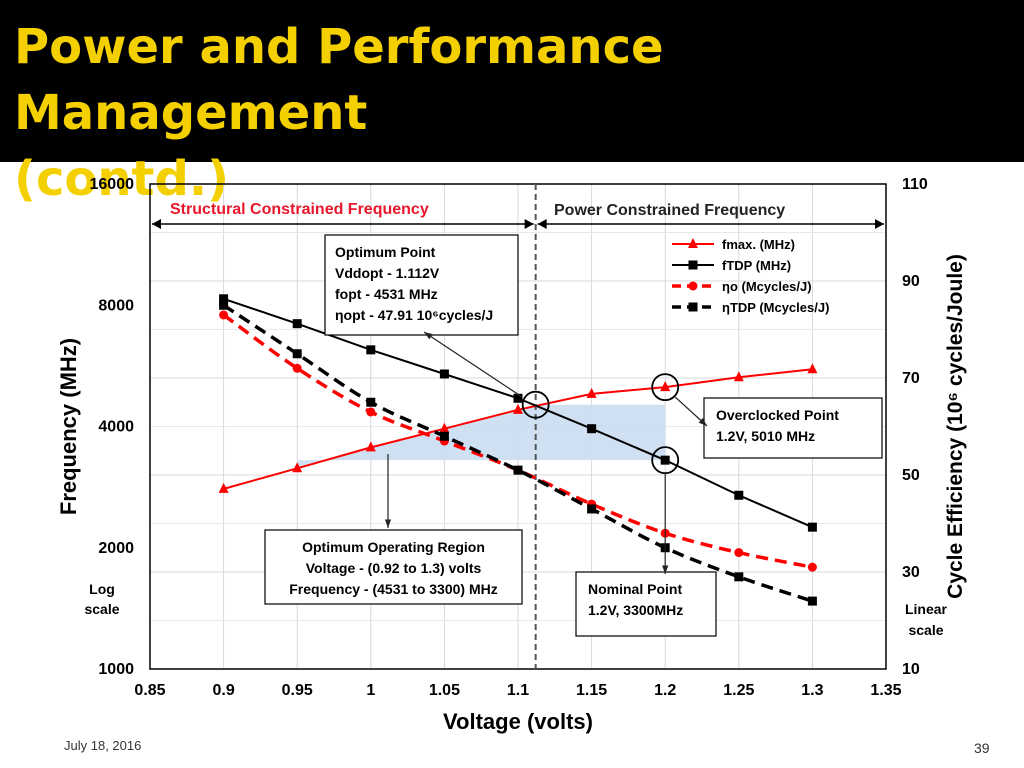  Describe the element at coordinates (635, 589) in the screenshot. I see `nominal-point-line: Nominal Point` at that location.